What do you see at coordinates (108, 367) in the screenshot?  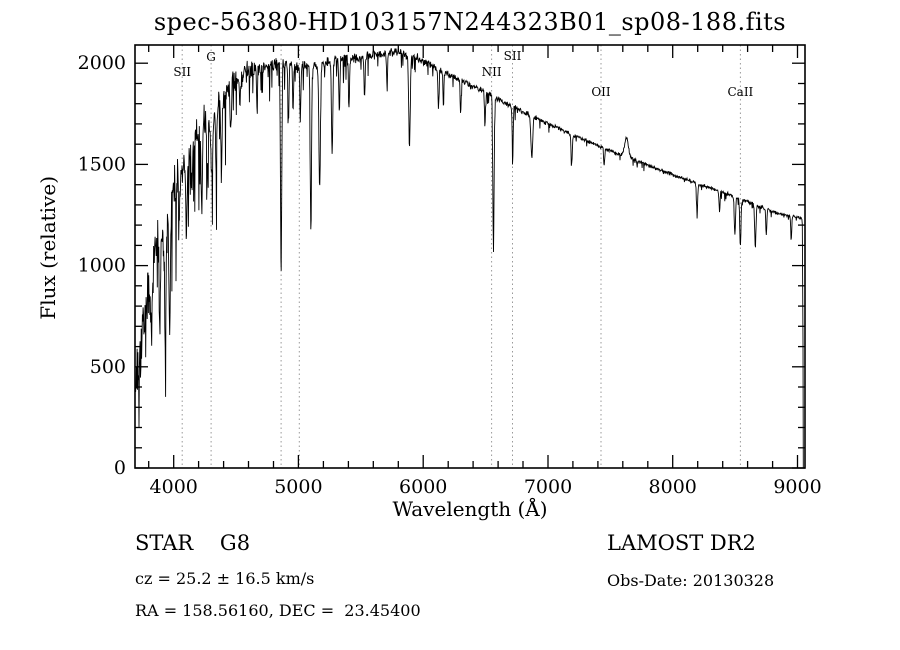 I see `y-tick-label: 500` at bounding box center [108, 367].